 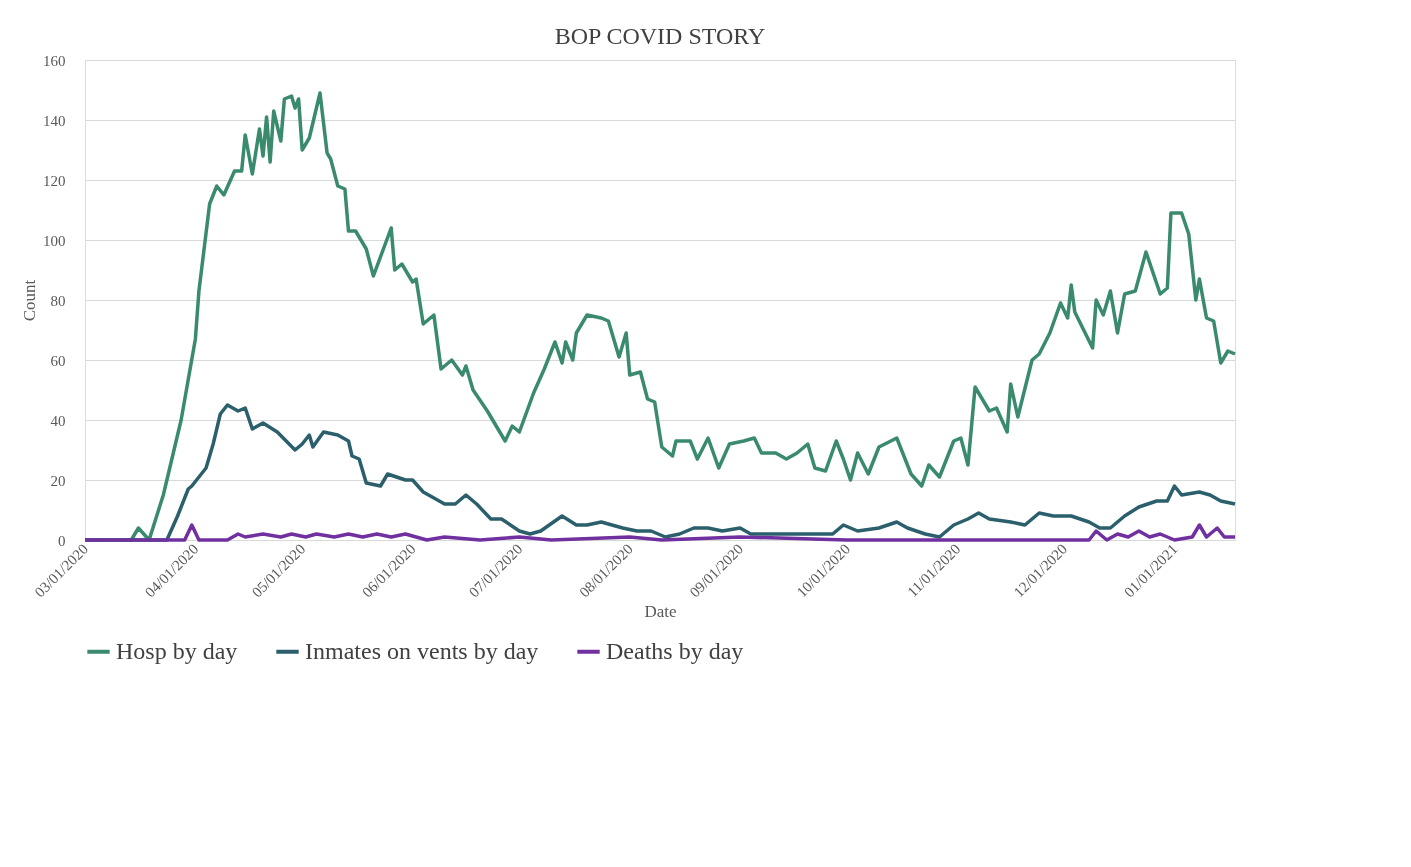 What do you see at coordinates (422, 650) in the screenshot?
I see `legend-label: Inmates on vents by day` at bounding box center [422, 650].